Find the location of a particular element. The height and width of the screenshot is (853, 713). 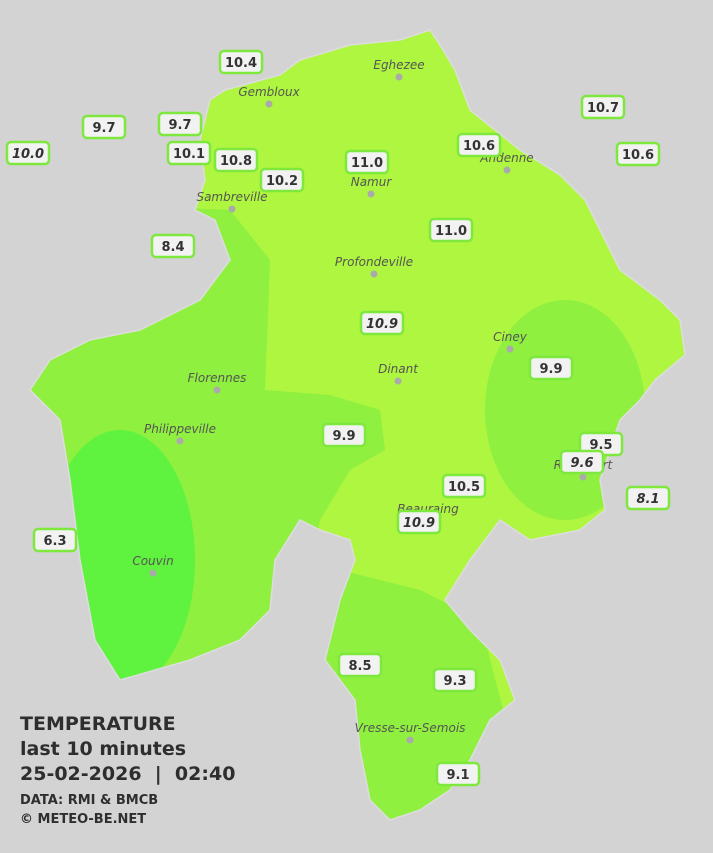

city-name: Dinant is located at coordinates (398, 369).